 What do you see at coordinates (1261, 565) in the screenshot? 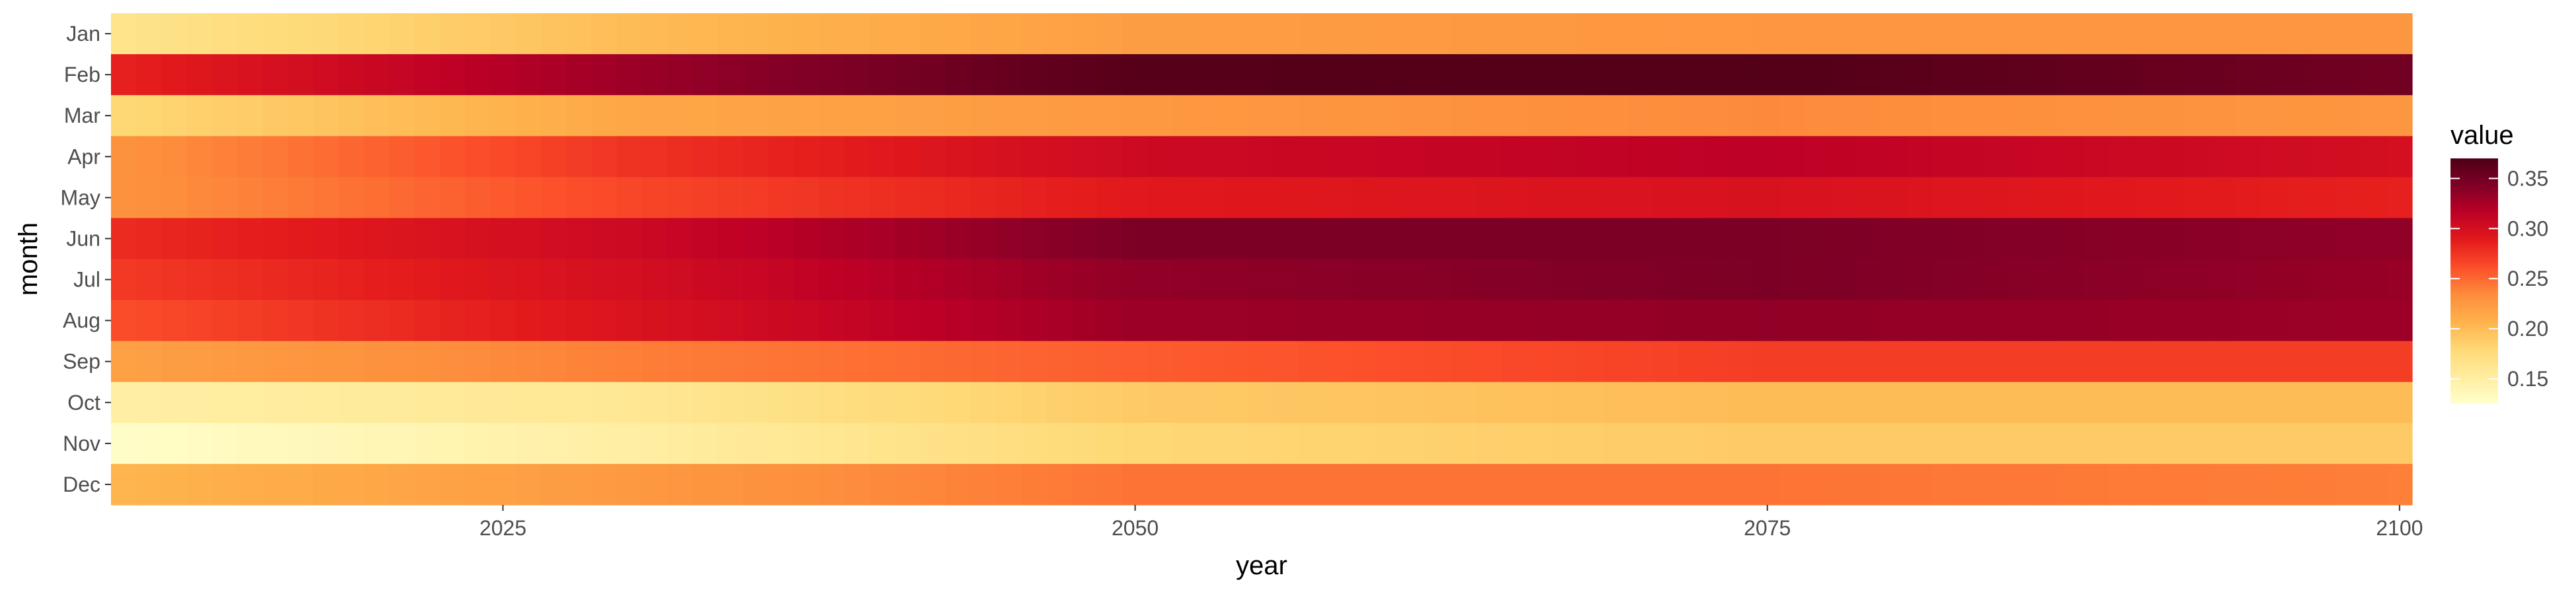
I see `x-axis-title: year` at bounding box center [1261, 565].